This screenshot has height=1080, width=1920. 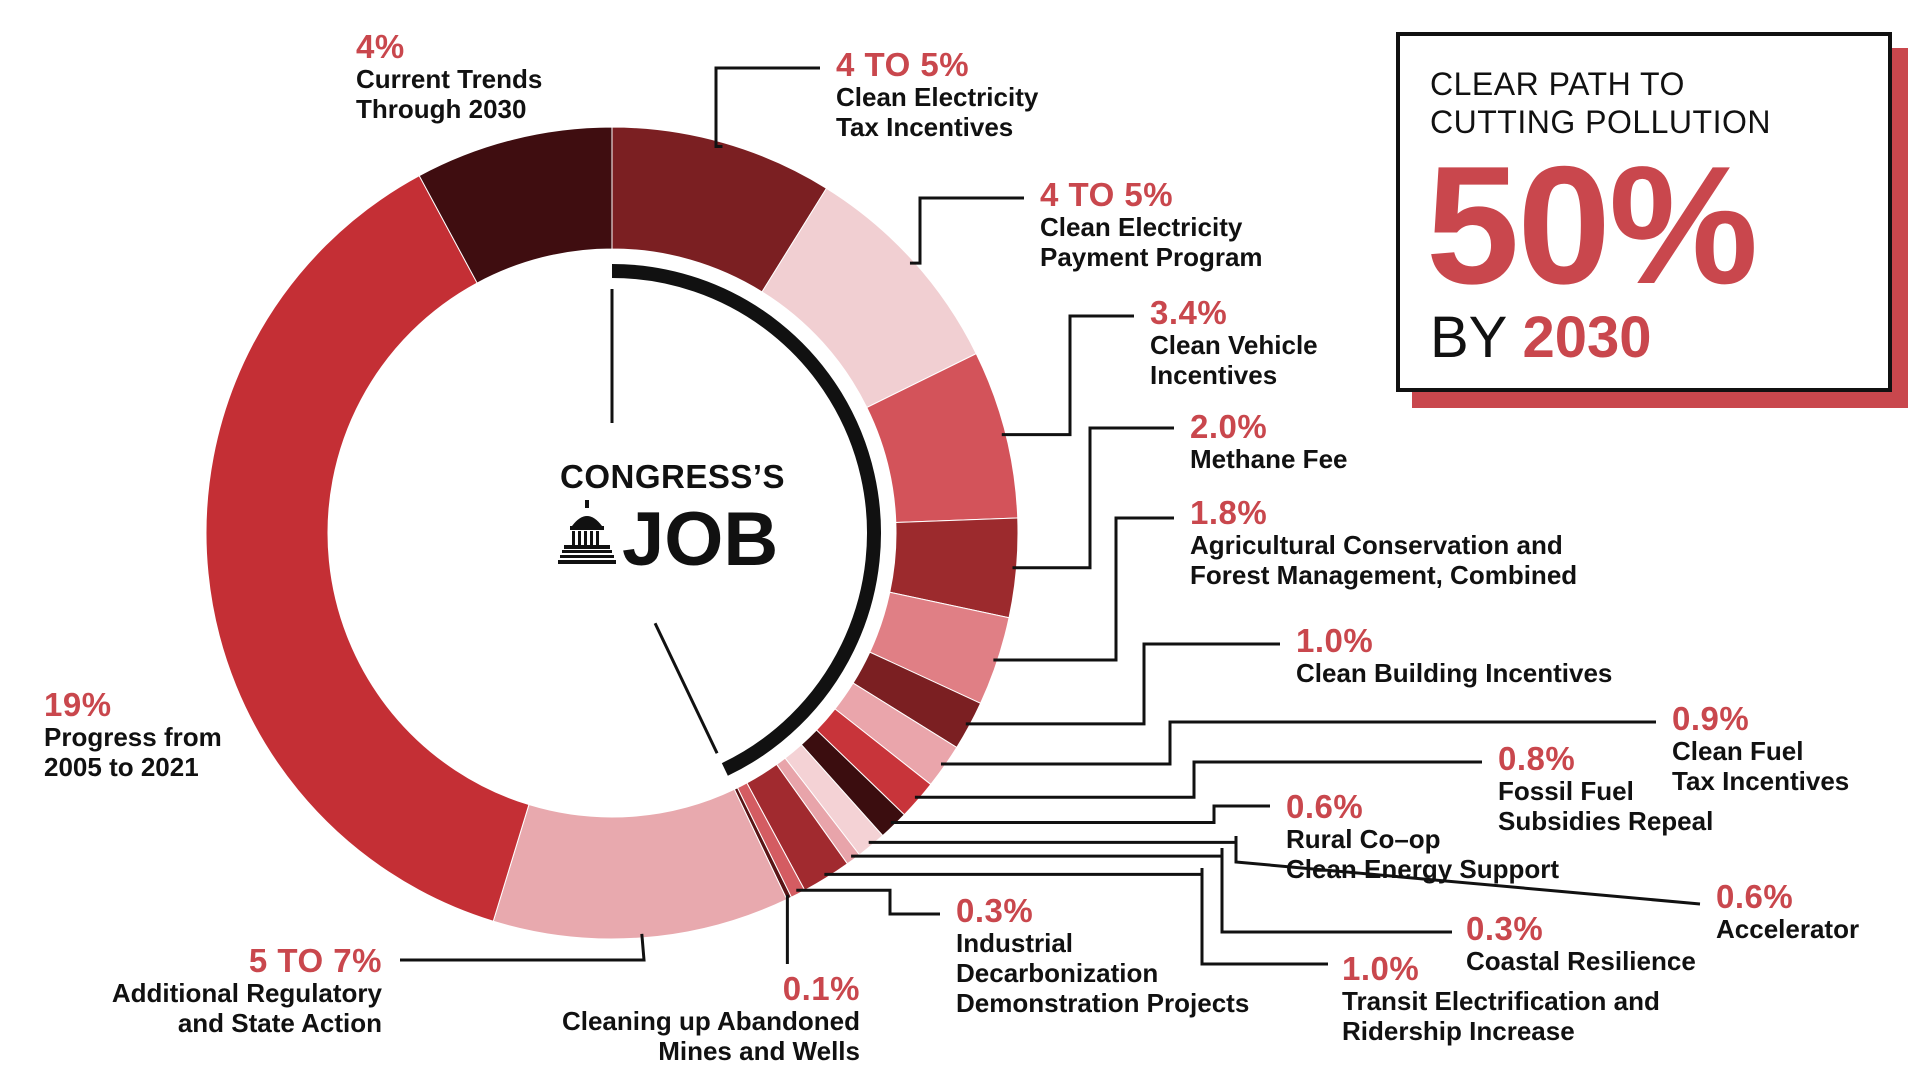 What do you see at coordinates (1269, 441) in the screenshot?
I see `label-methane-fee: 2.0% Methane Fee` at bounding box center [1269, 441].